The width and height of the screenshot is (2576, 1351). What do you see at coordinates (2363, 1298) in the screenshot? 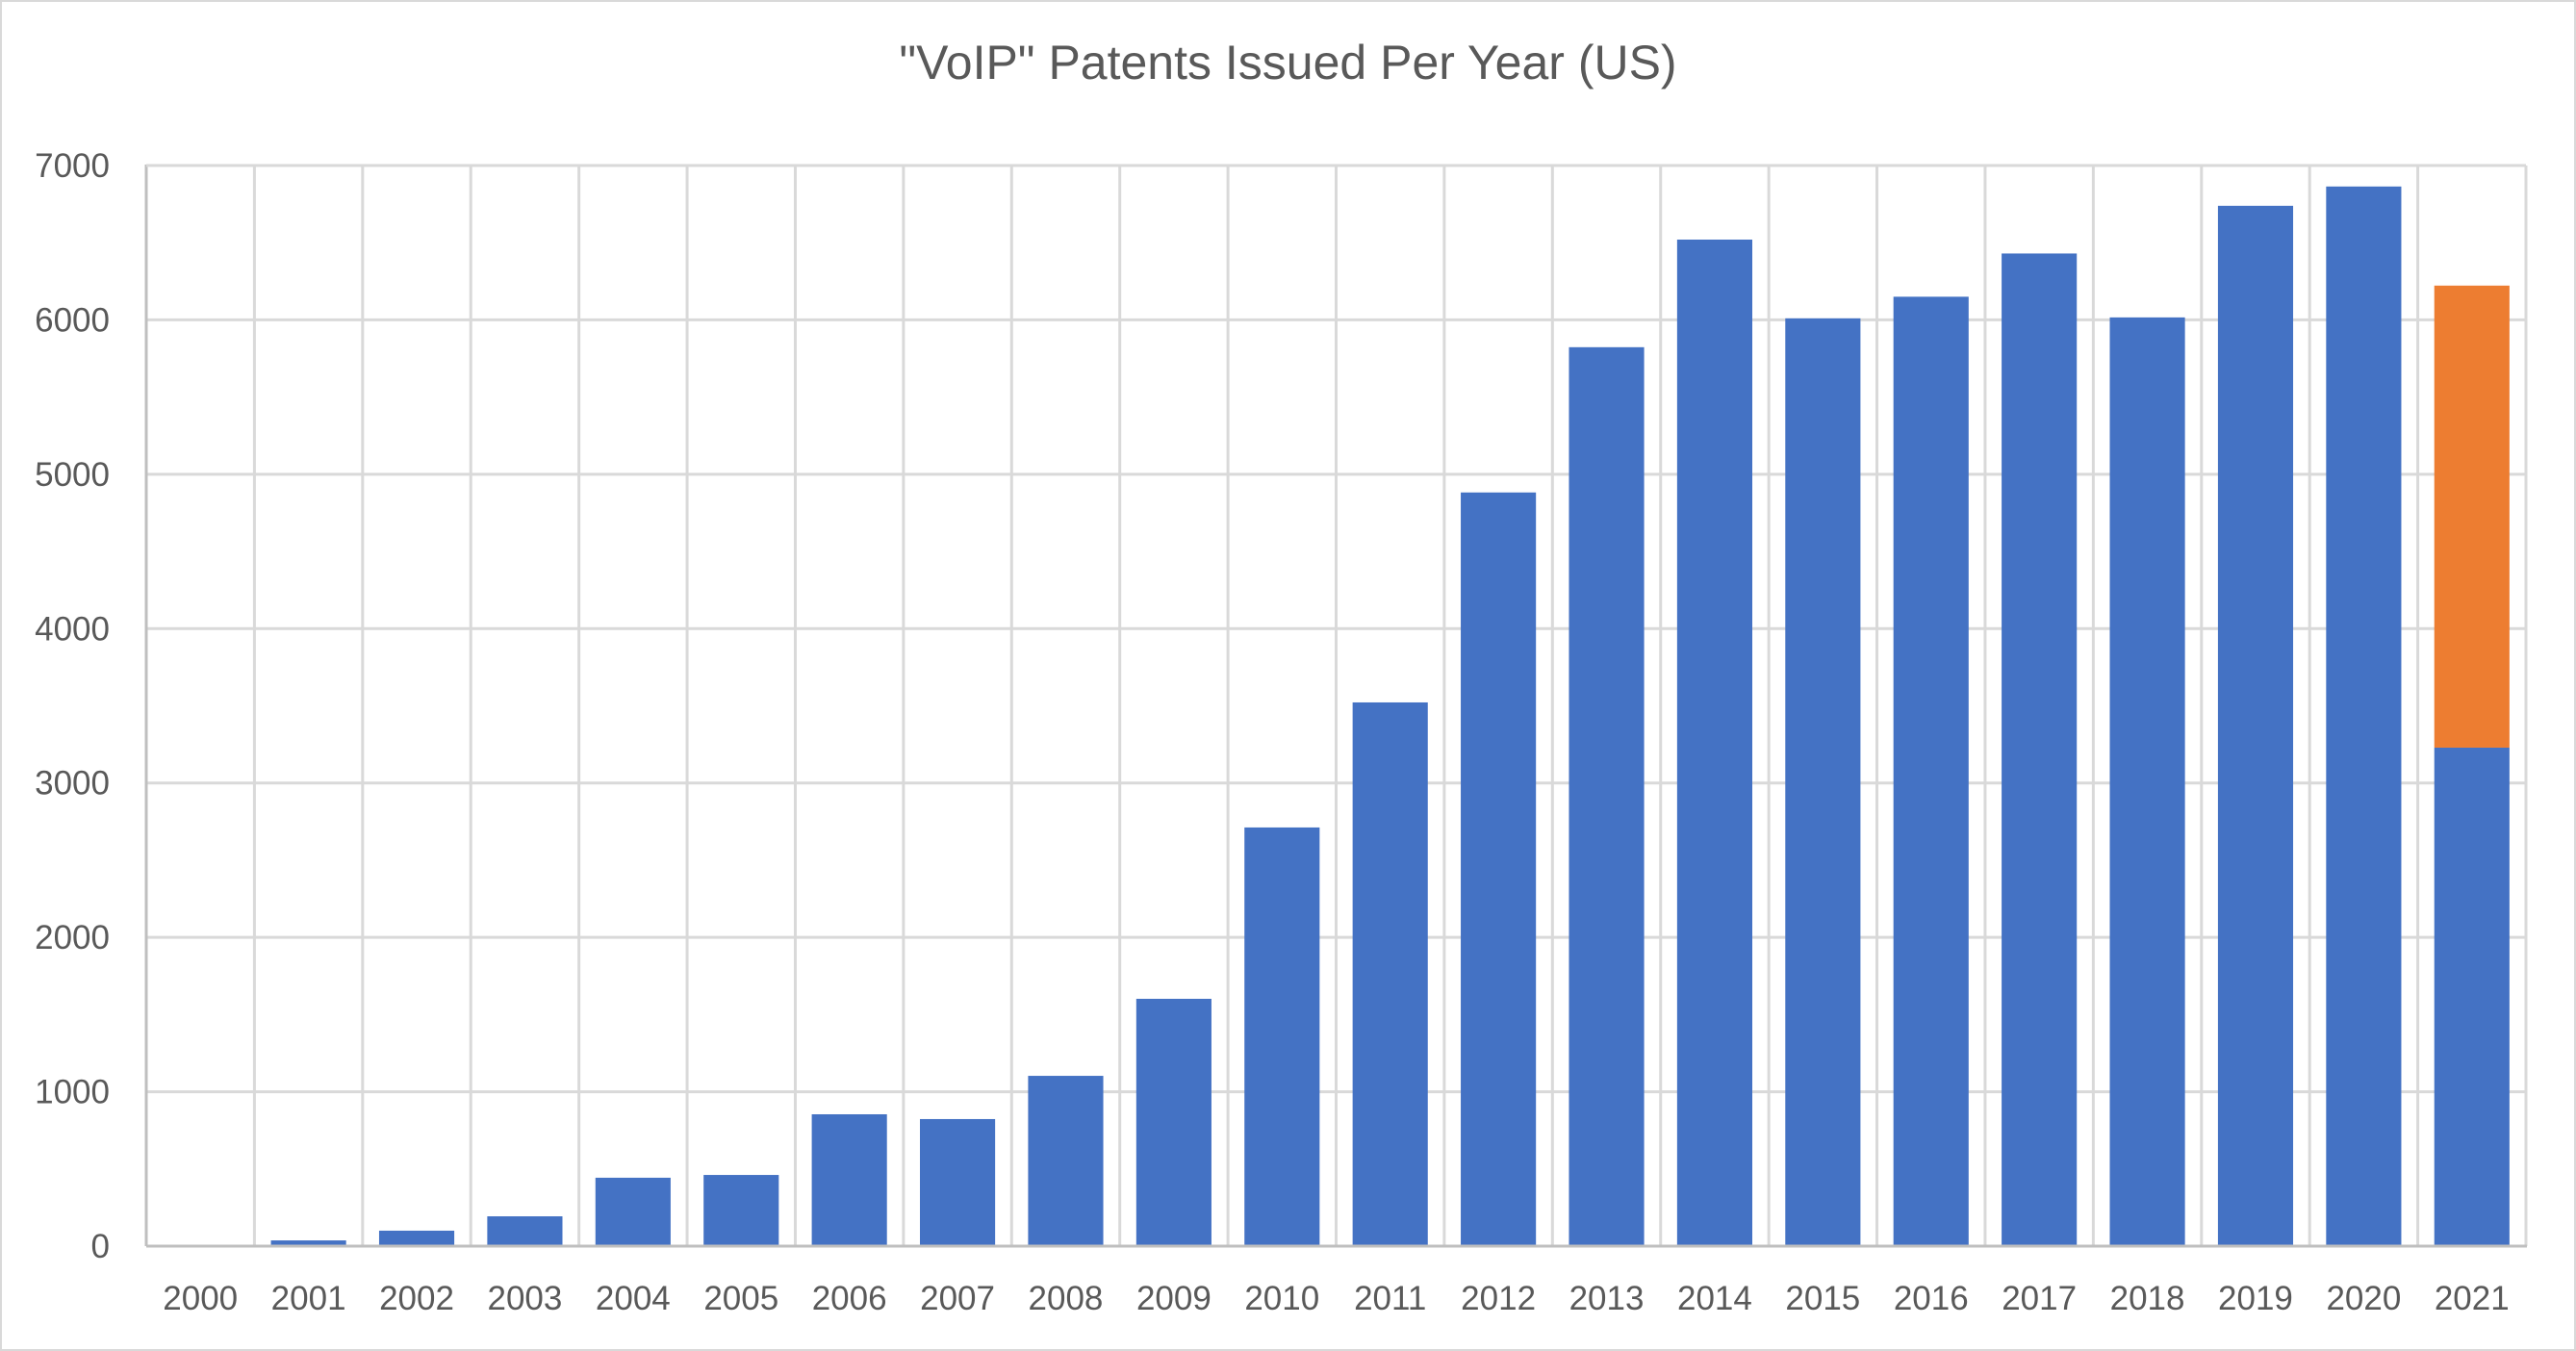
I see `x-tick-label: 2020` at bounding box center [2363, 1298].